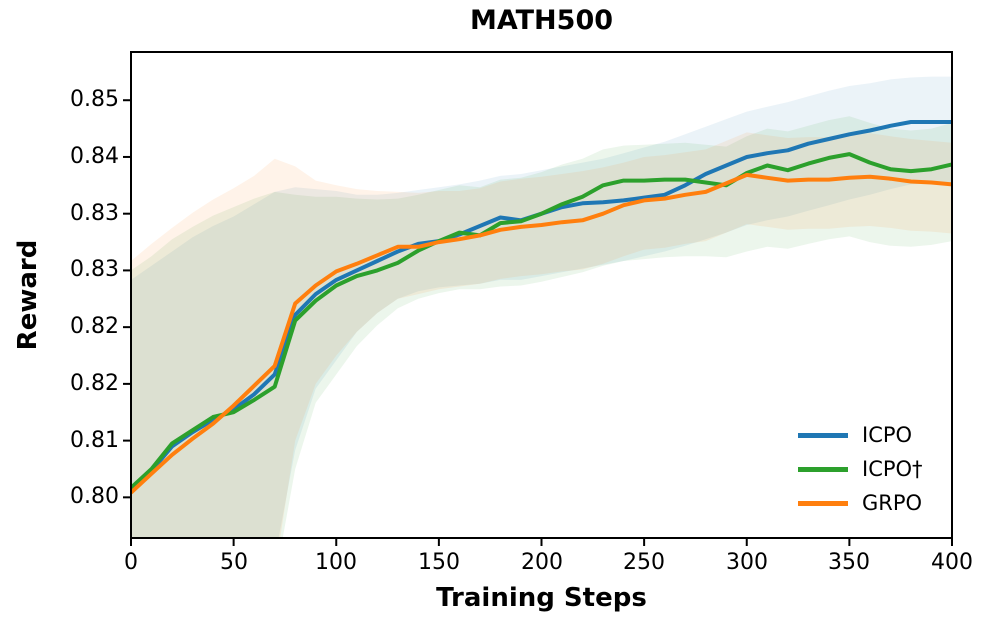 This screenshot has height=633, width=996. I want to click on x-tick-label: 300, so click(747, 562).